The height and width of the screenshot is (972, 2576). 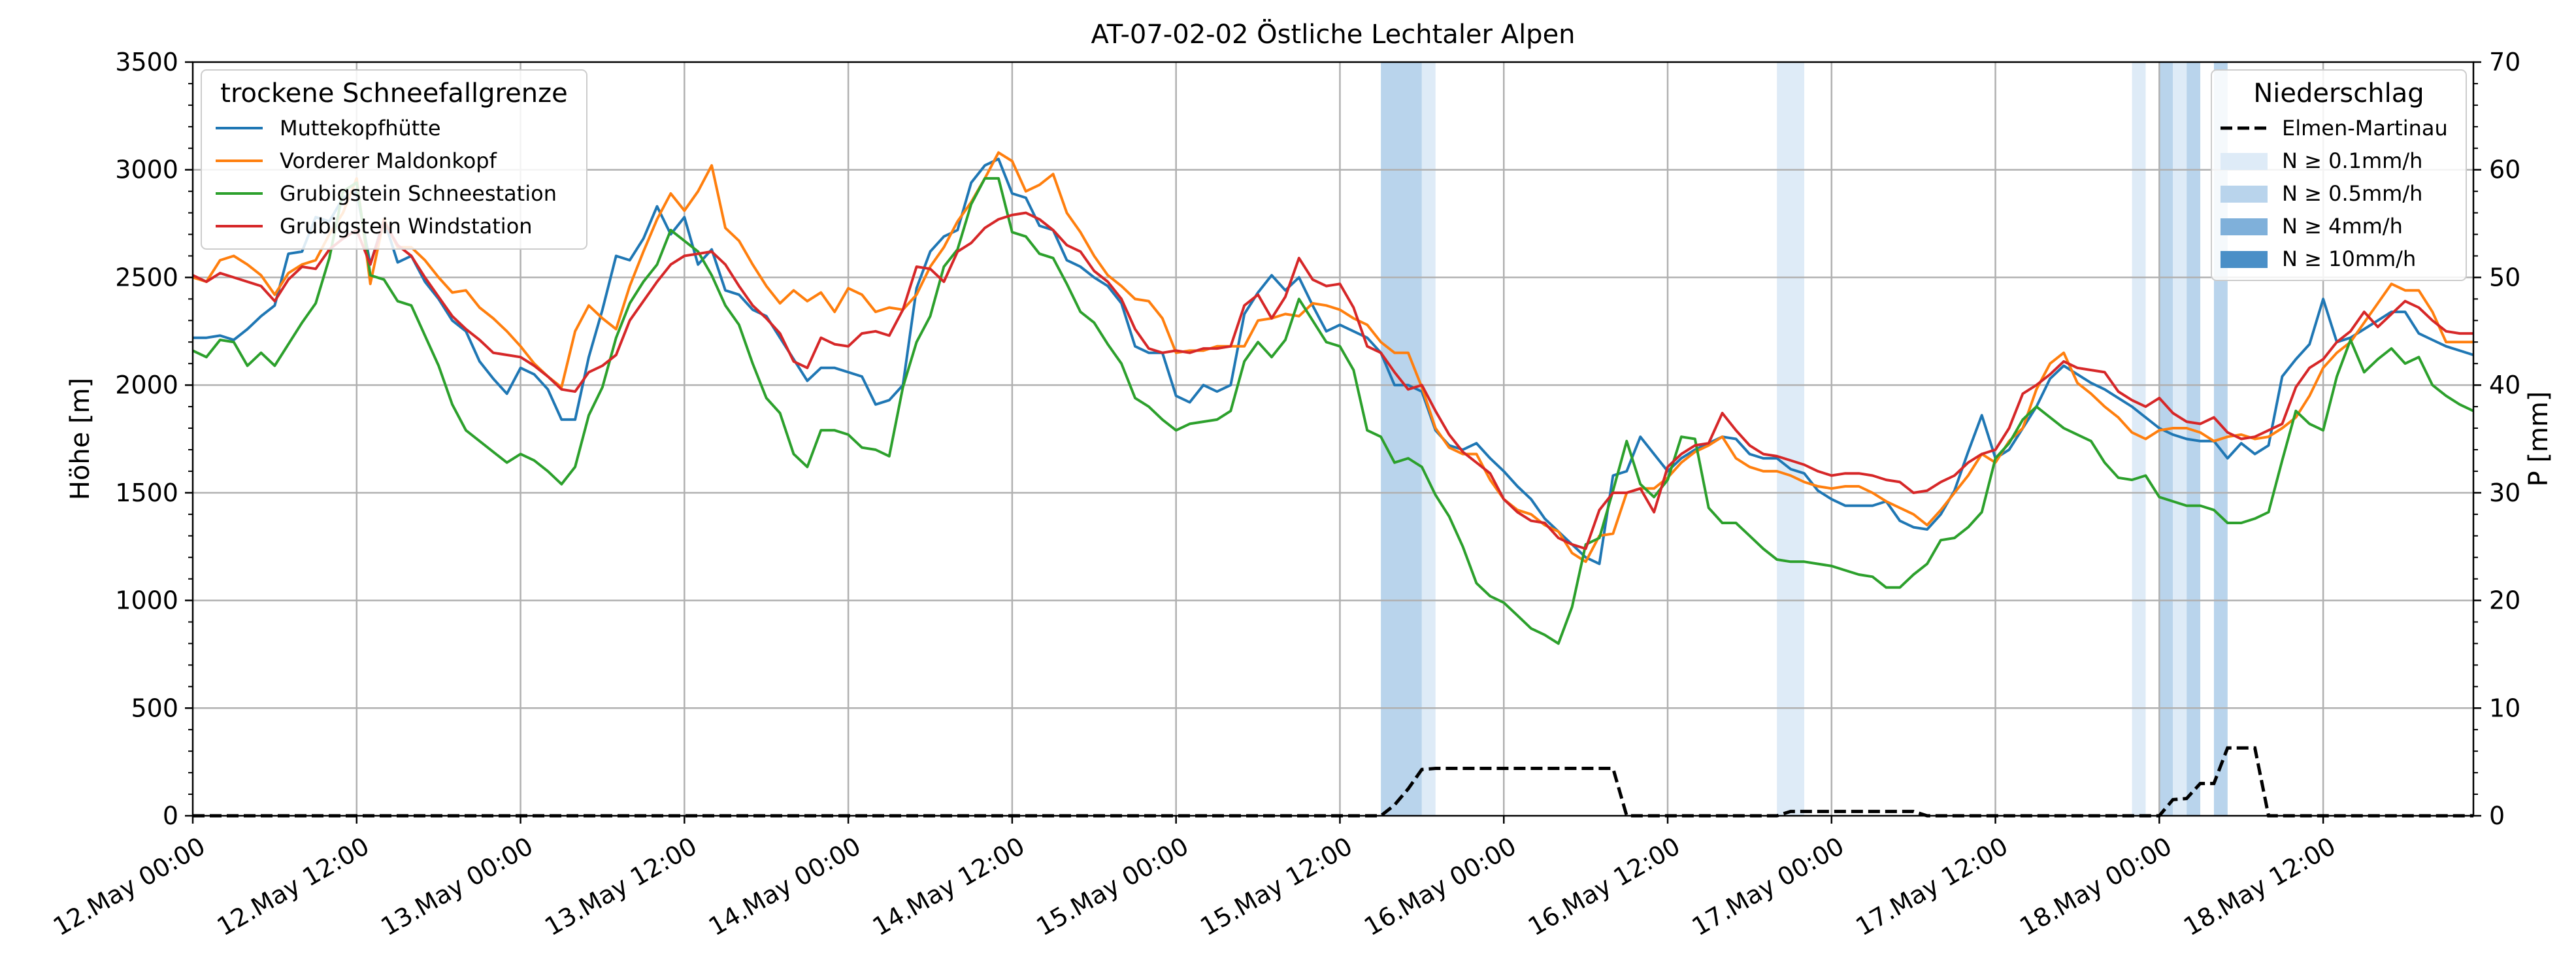 What do you see at coordinates (2352, 161) in the screenshot?
I see `legend-label-2: N ≥ 0.1mm/h` at bounding box center [2352, 161].